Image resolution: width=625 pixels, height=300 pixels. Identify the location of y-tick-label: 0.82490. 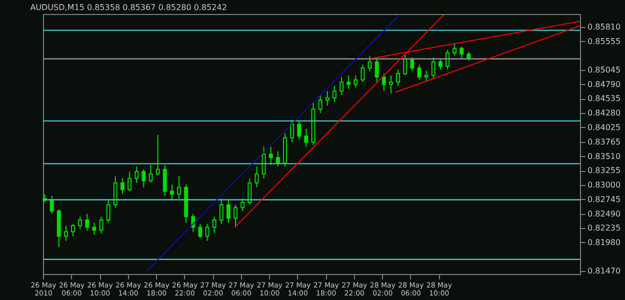
(604, 213).